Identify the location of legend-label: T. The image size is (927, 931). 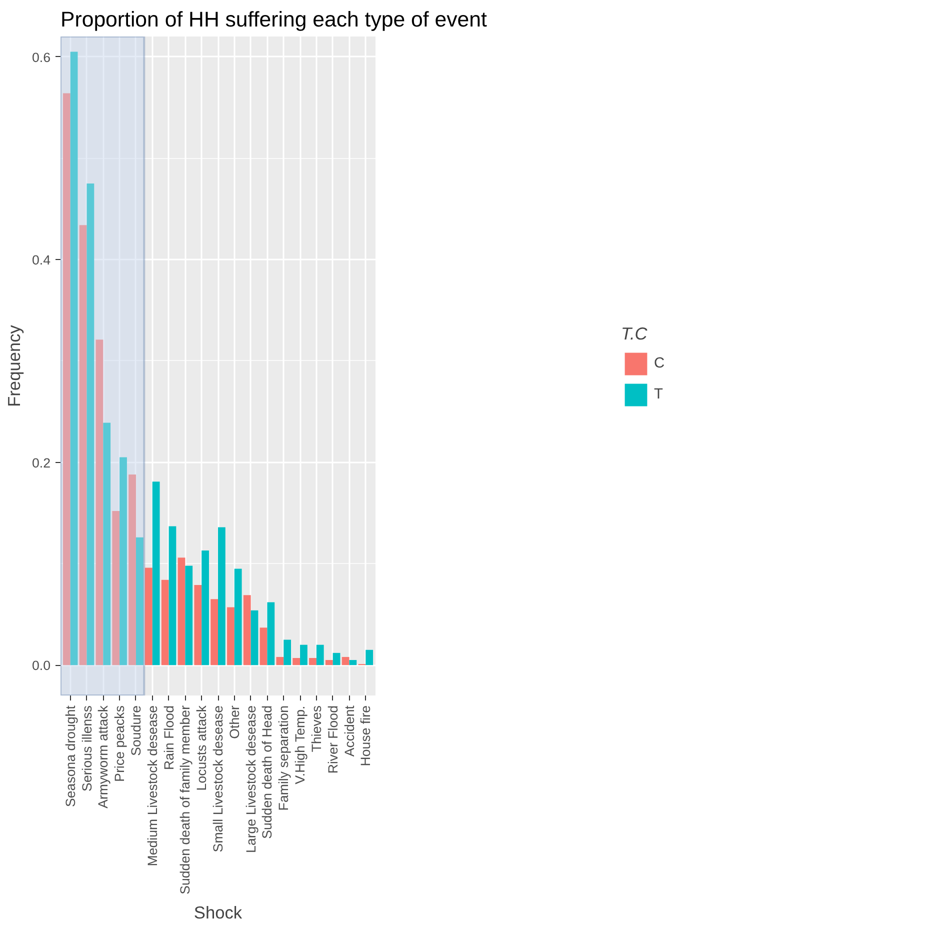
(659, 394).